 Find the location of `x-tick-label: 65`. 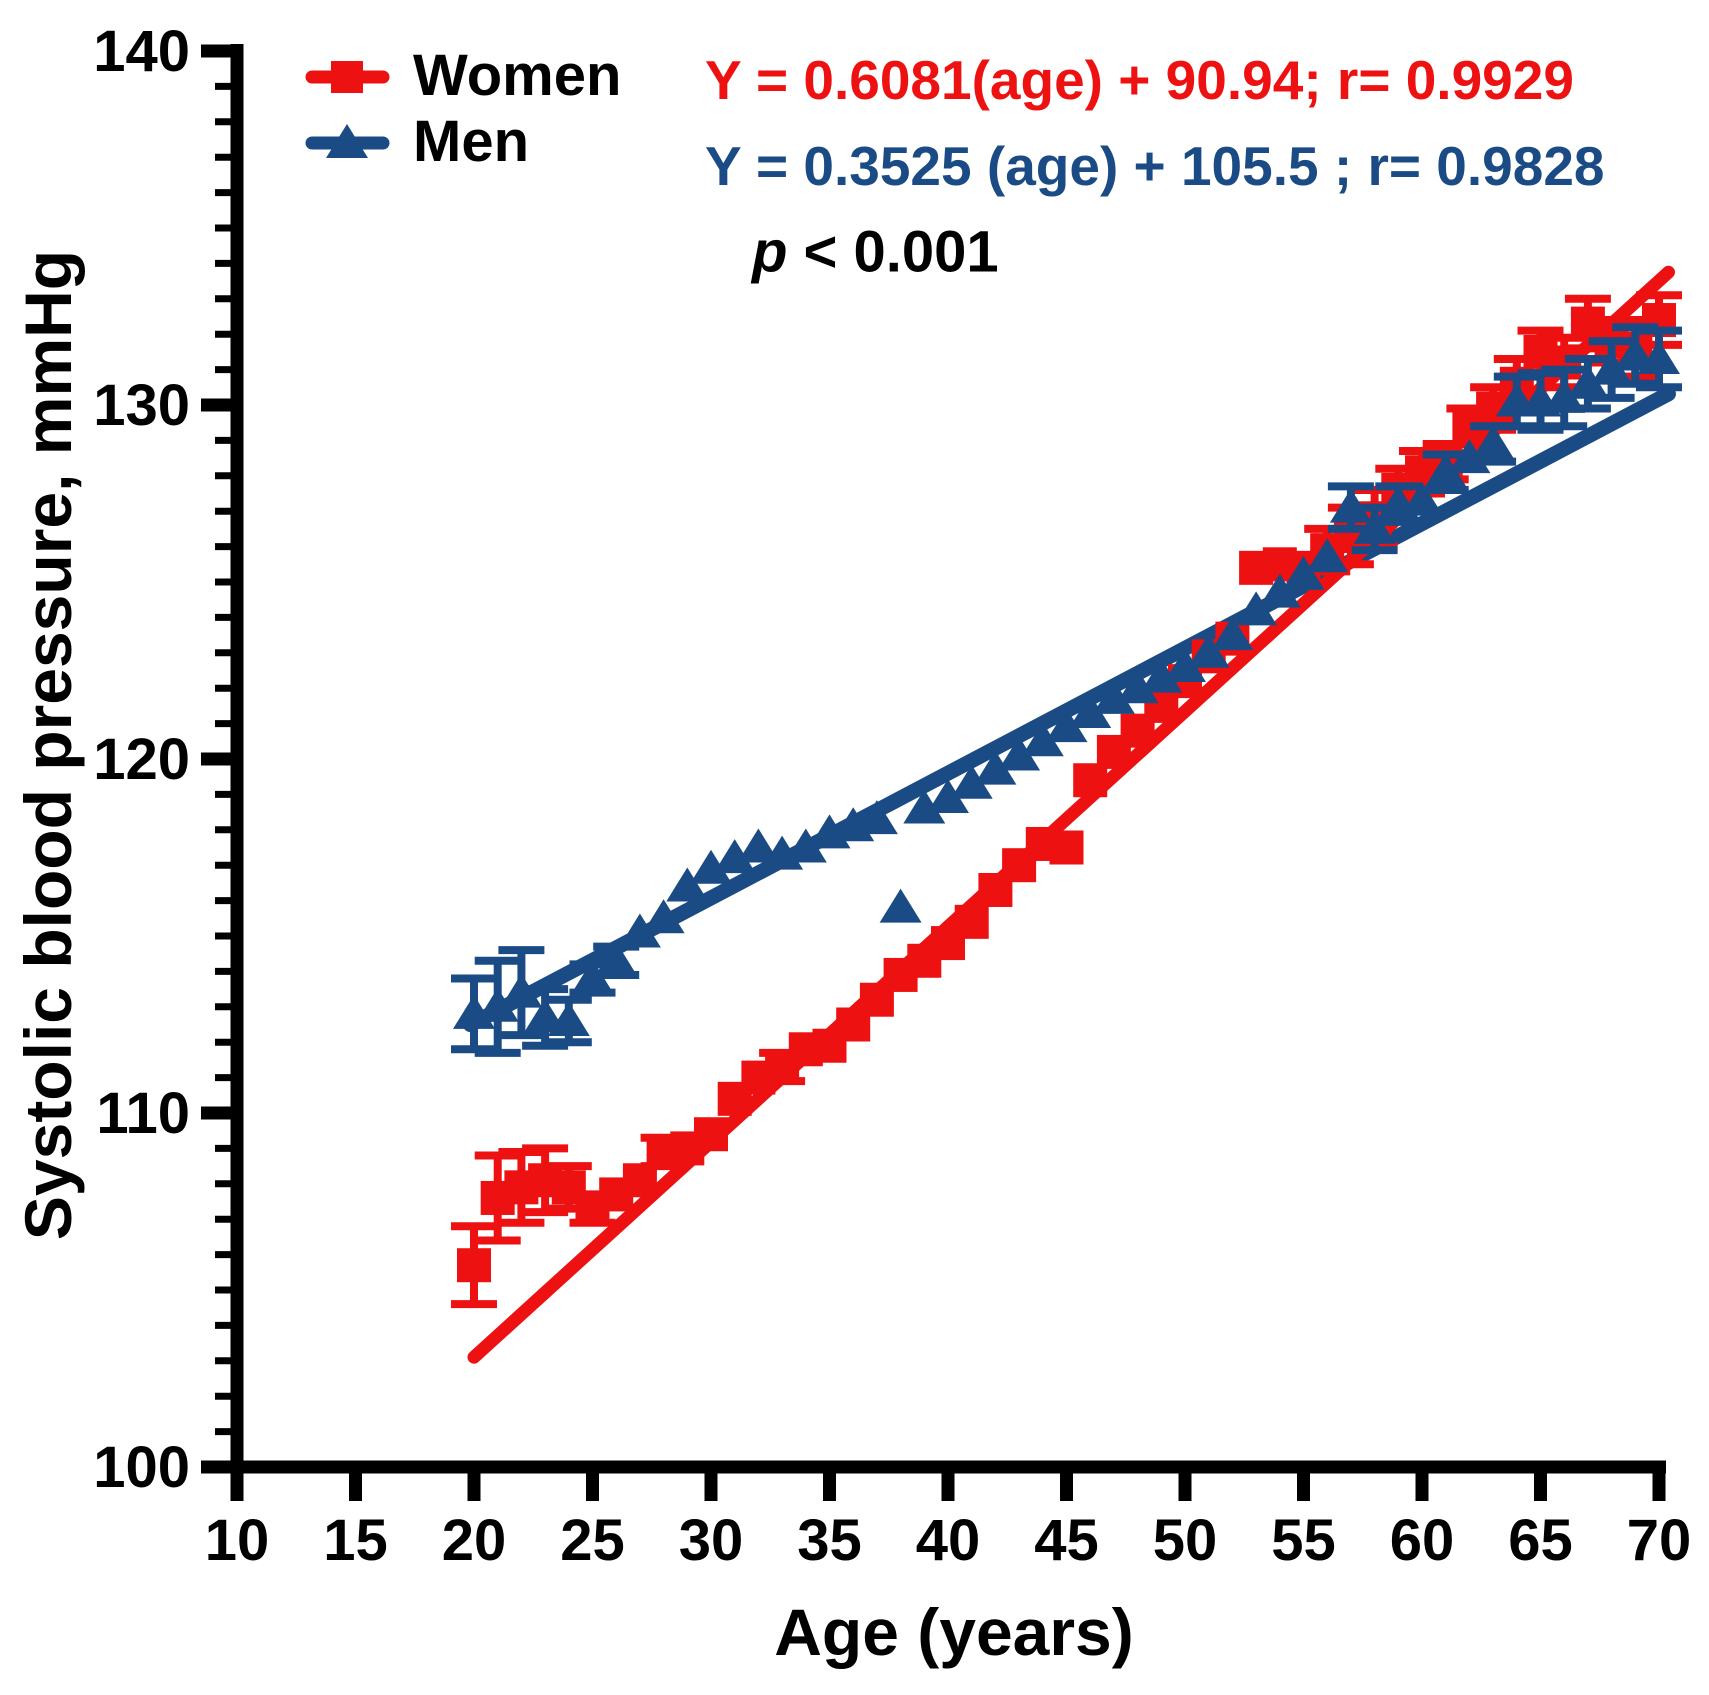

x-tick-label: 65 is located at coordinates (1540, 1540).